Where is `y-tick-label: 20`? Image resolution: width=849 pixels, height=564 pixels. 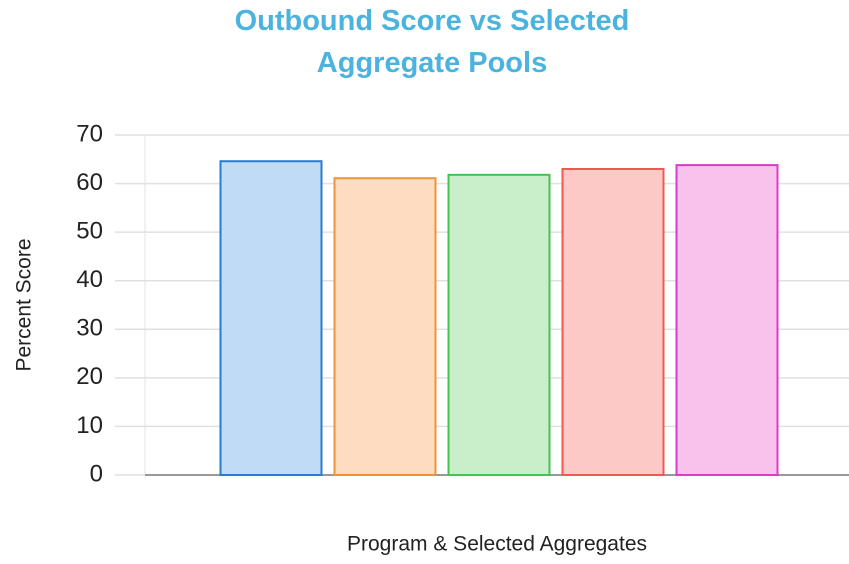 y-tick-label: 20 is located at coordinates (89, 376).